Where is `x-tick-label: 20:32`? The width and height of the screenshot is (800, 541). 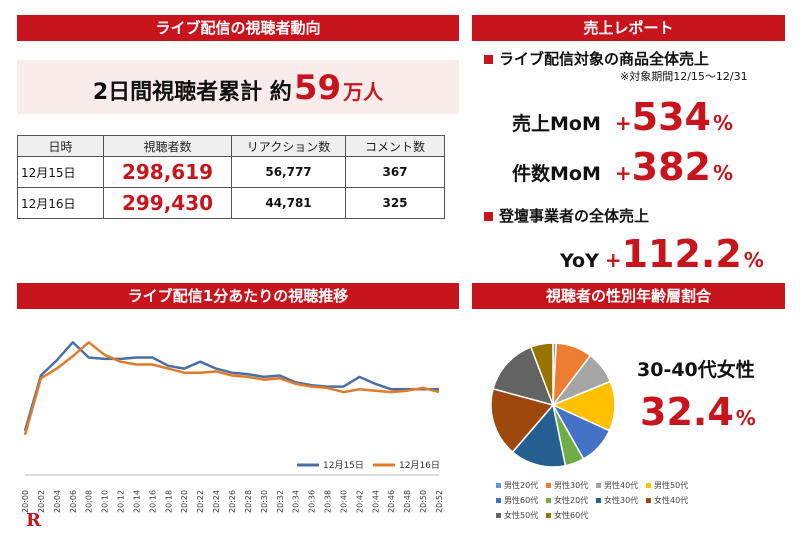 x-tick-label: 20:32 is located at coordinates (280, 501).